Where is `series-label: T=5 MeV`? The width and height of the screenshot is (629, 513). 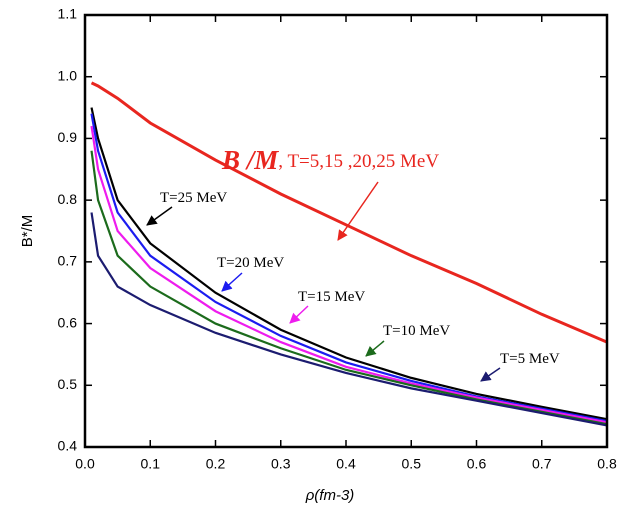 series-label: T=5 MeV is located at coordinates (530, 359).